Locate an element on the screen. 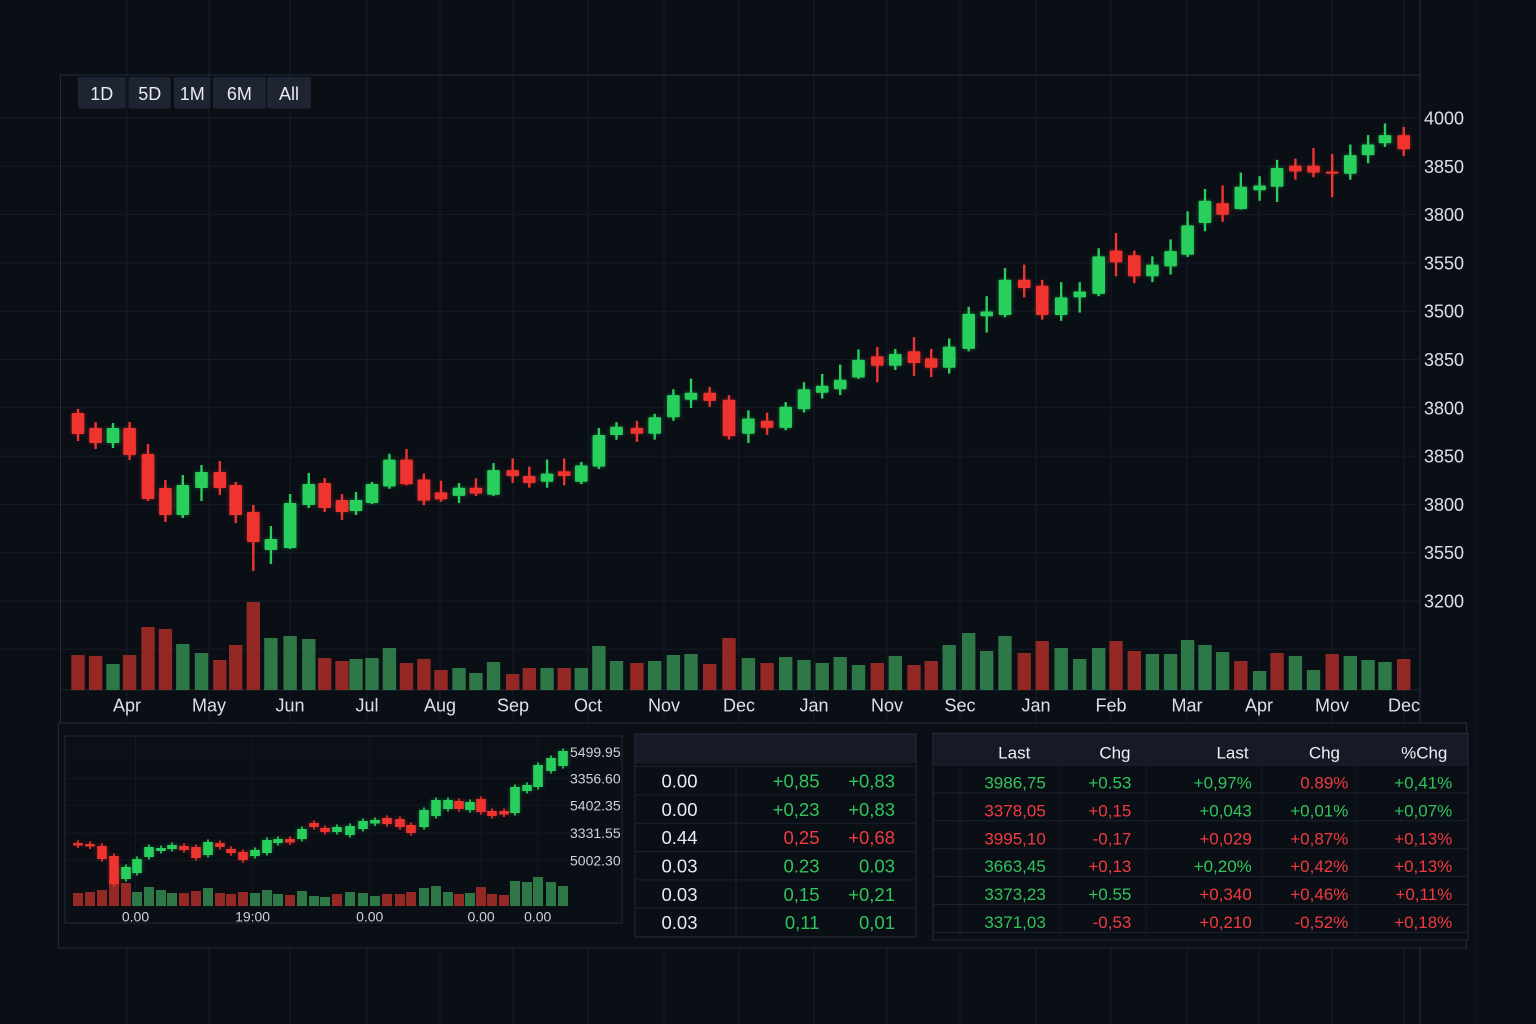 This screenshot has width=1536, height=1024. svg-text: 1M is located at coordinates (192, 94).